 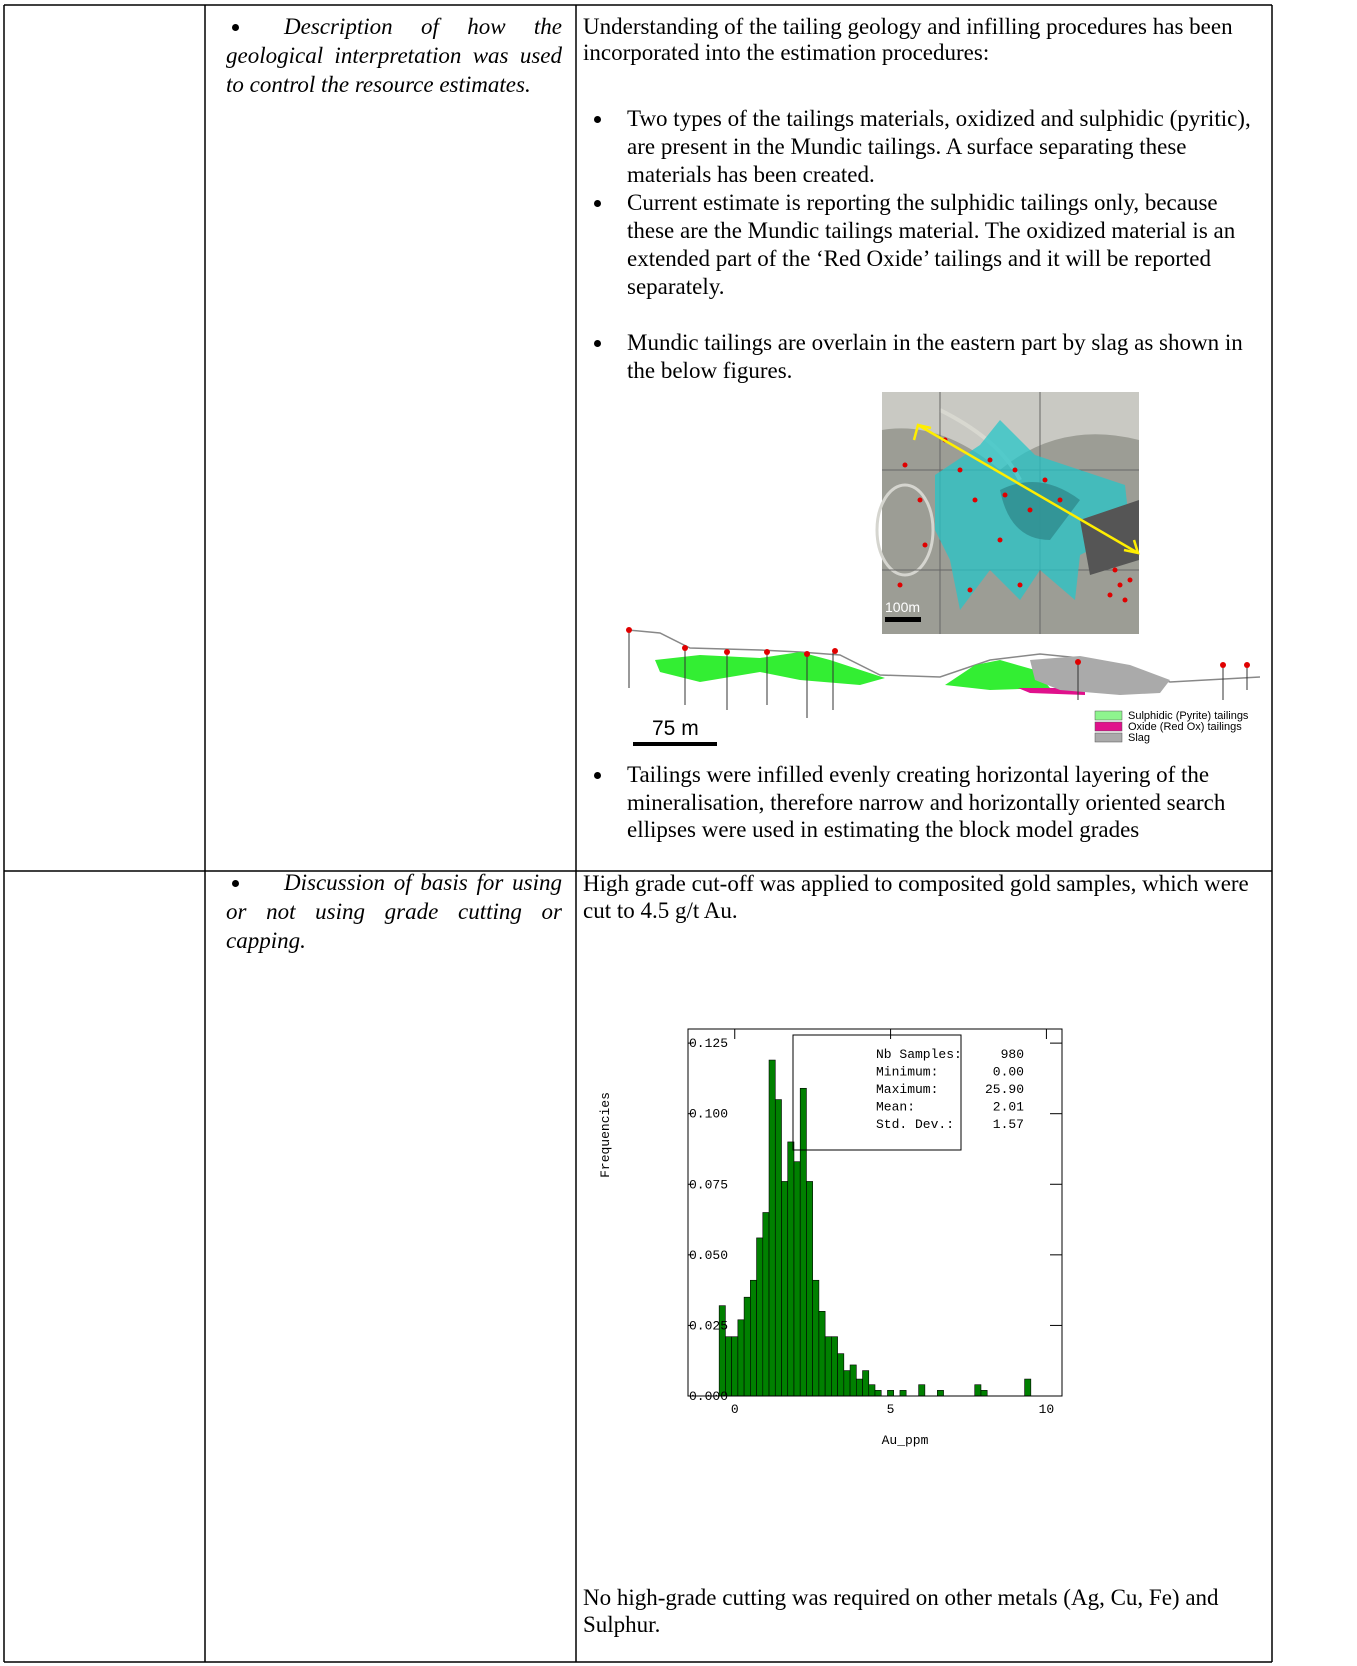 I want to click on map-figure: 100m, so click(x=1007, y=513).